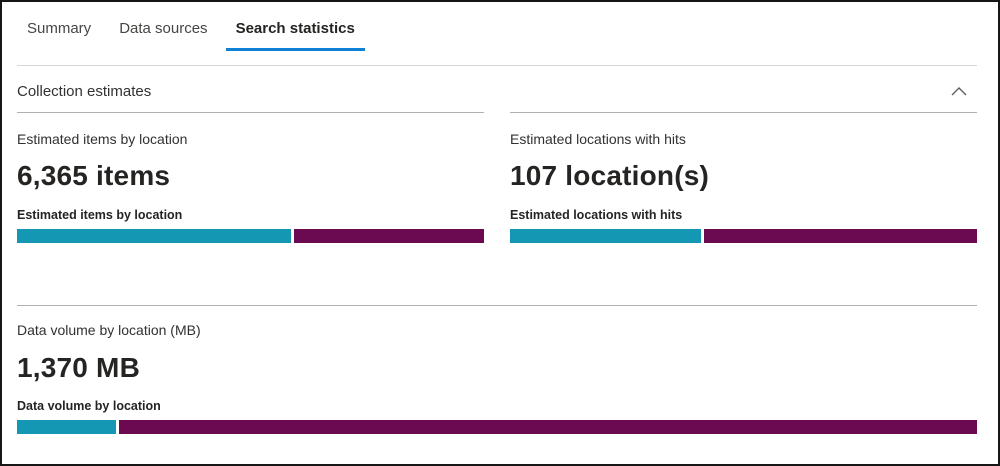 Image resolution: width=1000 pixels, height=466 pixels. What do you see at coordinates (89, 406) in the screenshot?
I see `bar-label: Data volume by location` at bounding box center [89, 406].